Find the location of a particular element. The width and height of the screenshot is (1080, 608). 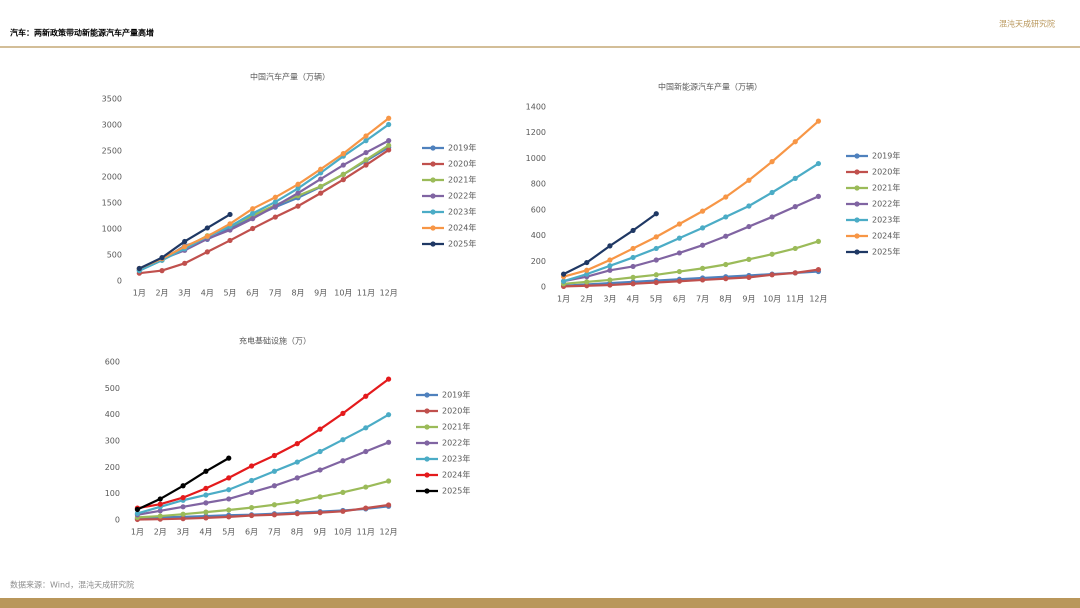

x-tick-label: 5月 is located at coordinates (229, 293).